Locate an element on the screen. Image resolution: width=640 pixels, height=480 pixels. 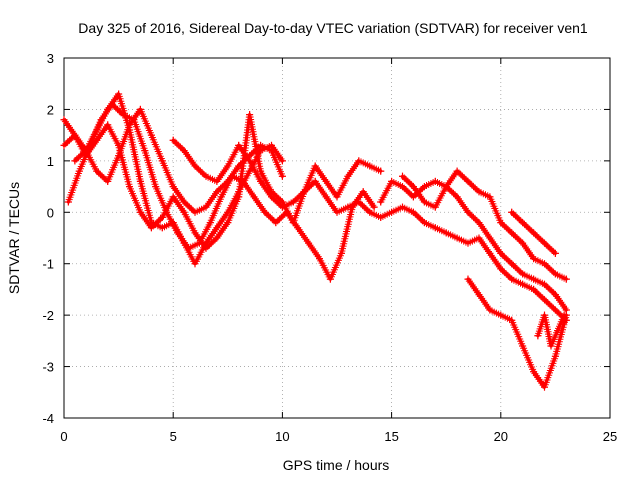
y-tick-label: 2 is located at coordinates (50, 109).